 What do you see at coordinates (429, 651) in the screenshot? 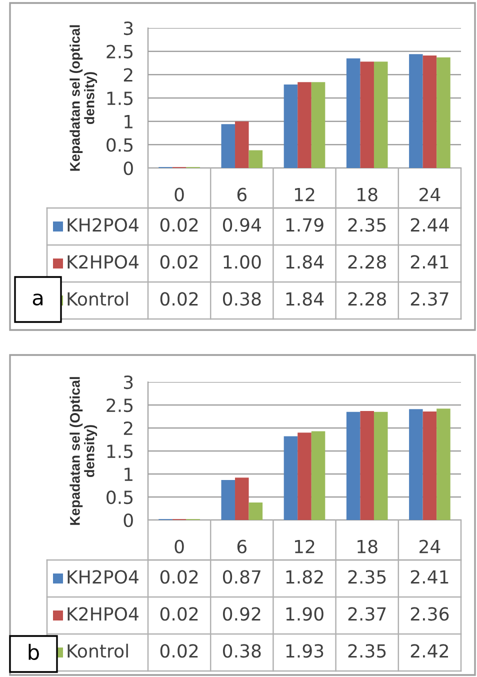
I see `data-label: 2.42` at bounding box center [429, 651].